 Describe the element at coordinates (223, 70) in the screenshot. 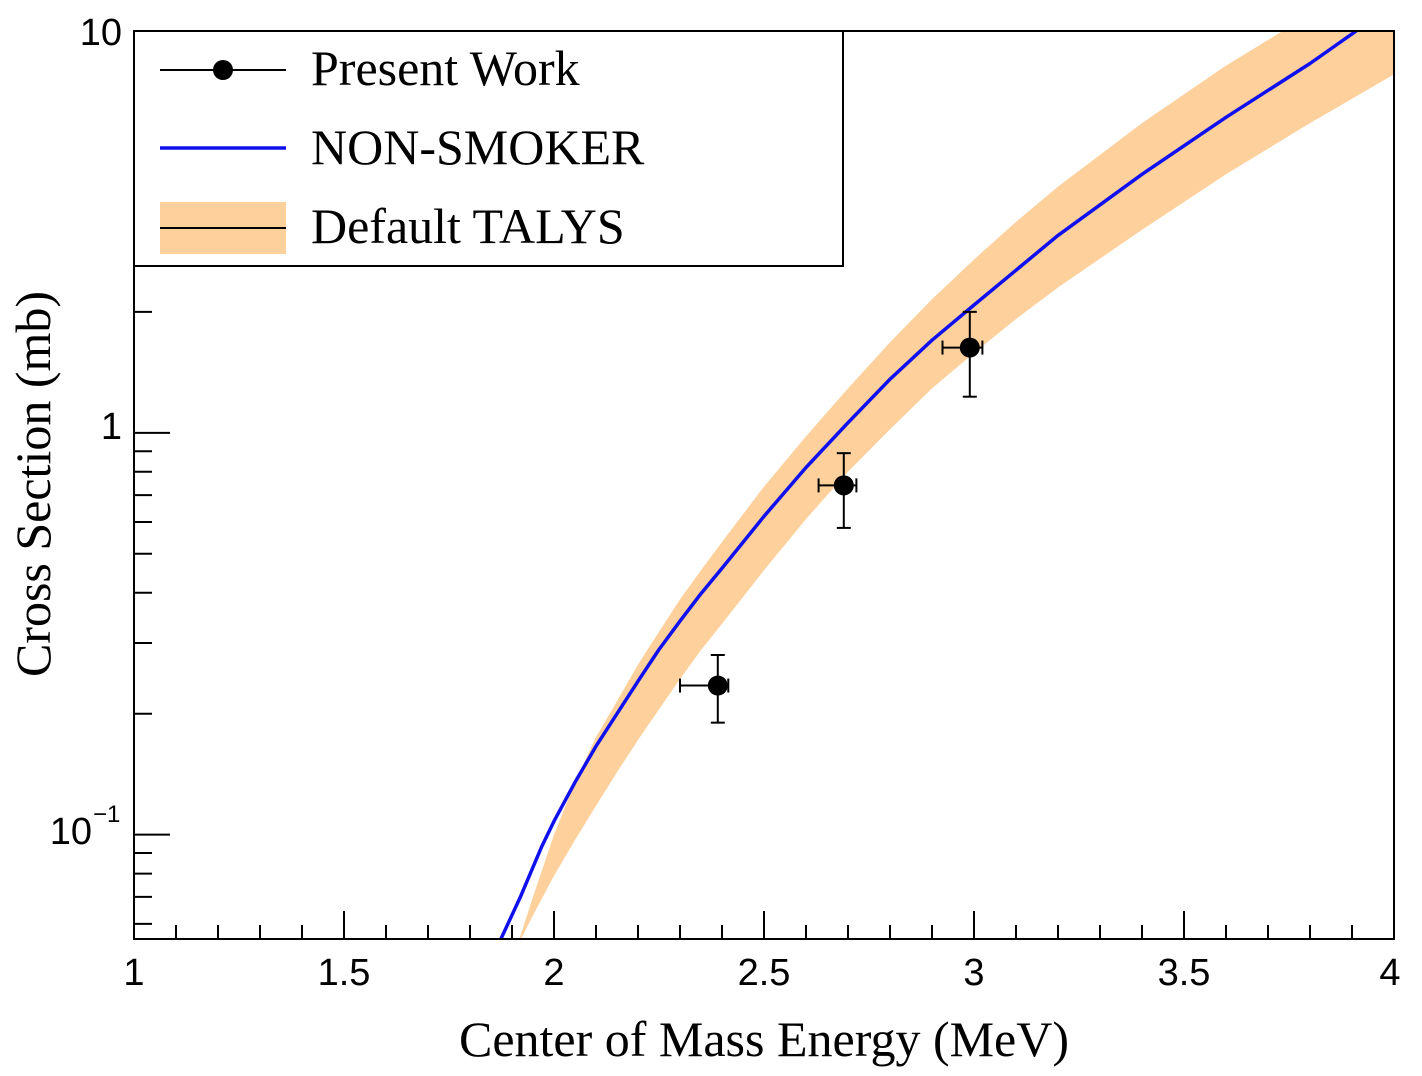

I see `legend-present-marker` at that location.